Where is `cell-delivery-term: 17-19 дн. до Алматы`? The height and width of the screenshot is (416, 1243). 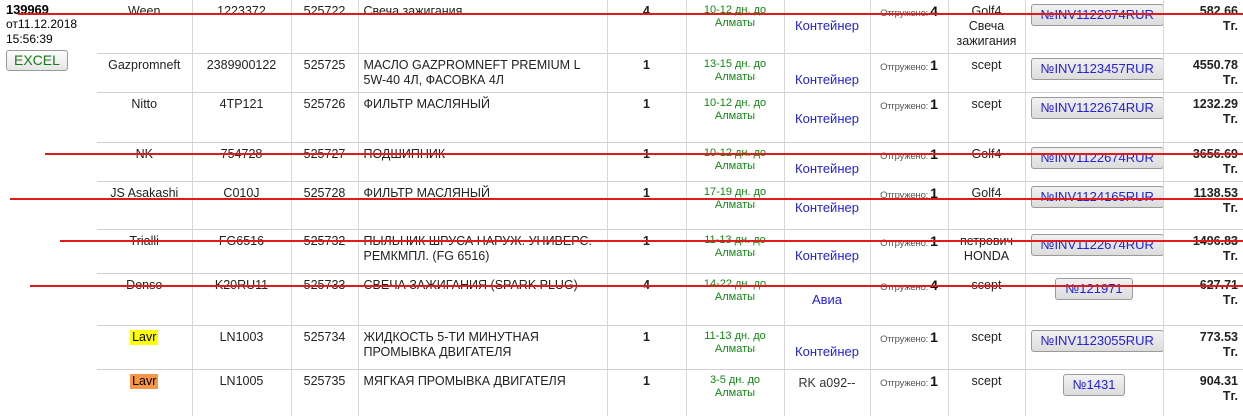 cell-delivery-term: 17-19 дн. до Алматы is located at coordinates (735, 205).